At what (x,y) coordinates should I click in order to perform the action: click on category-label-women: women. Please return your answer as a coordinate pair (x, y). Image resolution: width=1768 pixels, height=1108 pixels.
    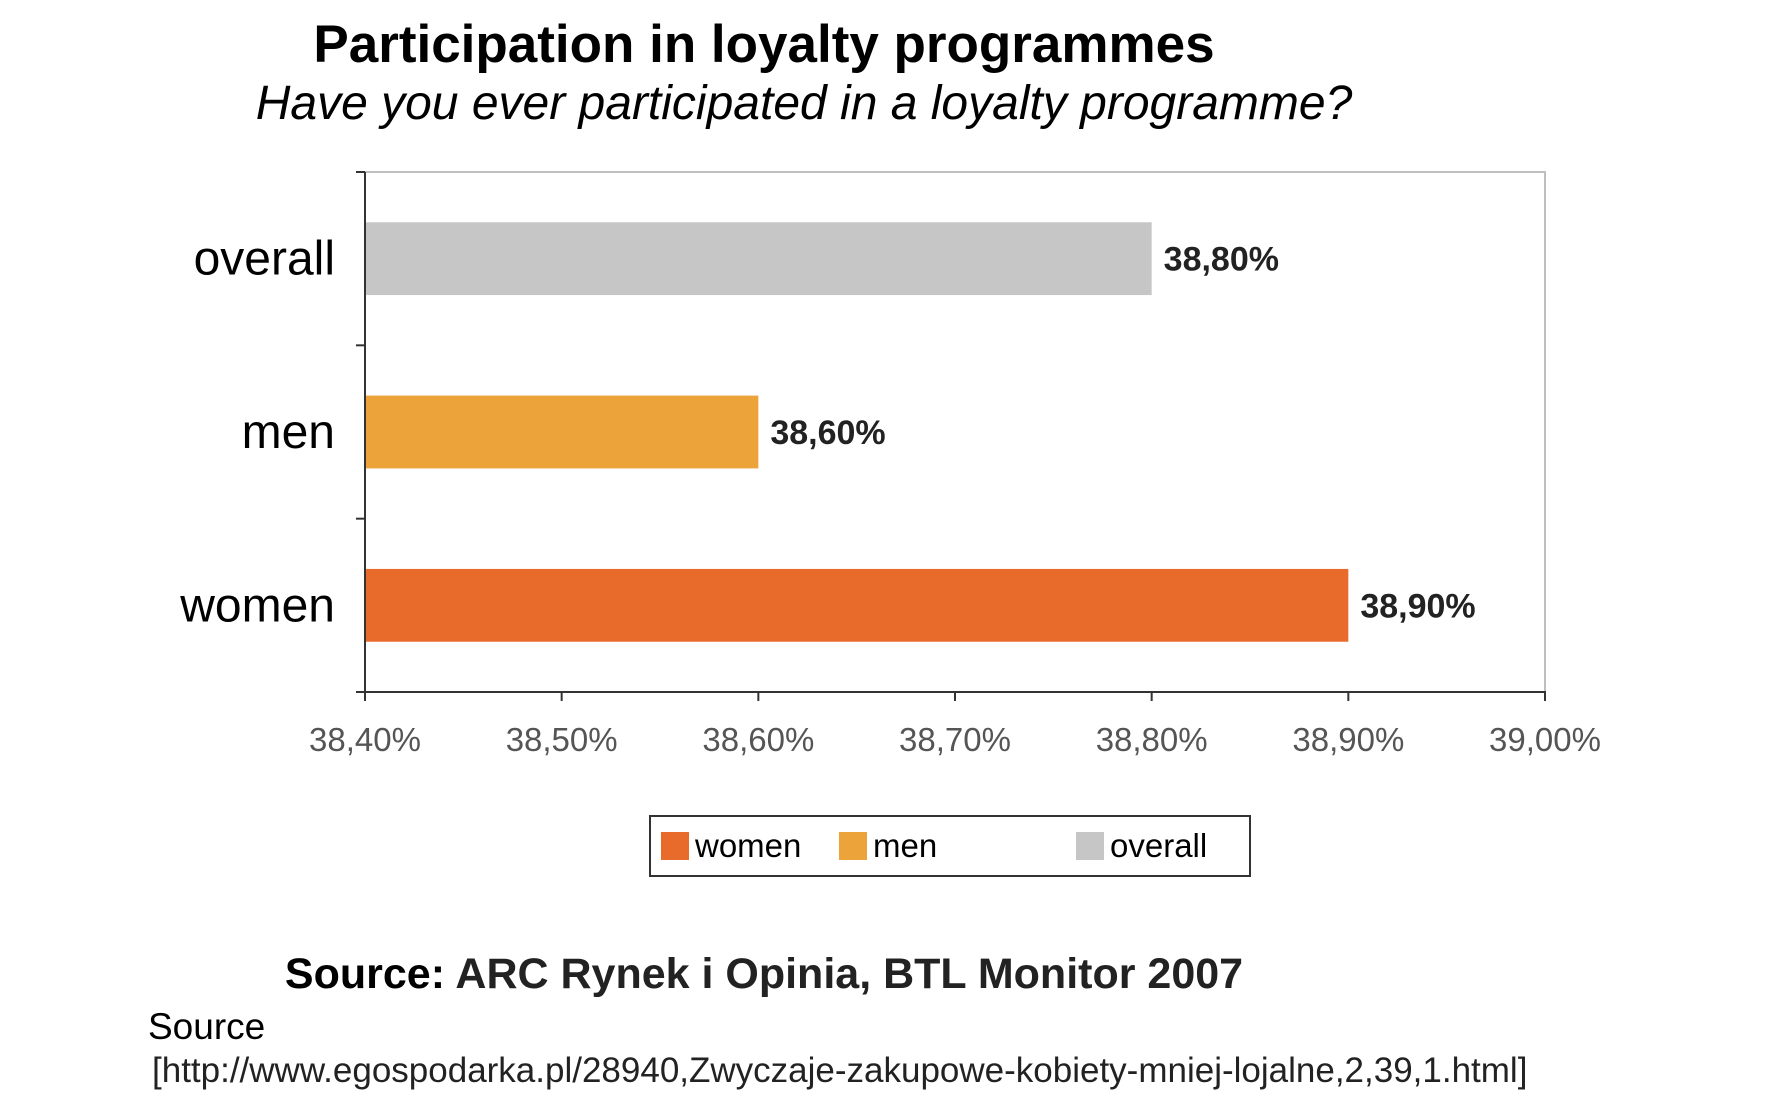
    Looking at the image, I should click on (257, 605).